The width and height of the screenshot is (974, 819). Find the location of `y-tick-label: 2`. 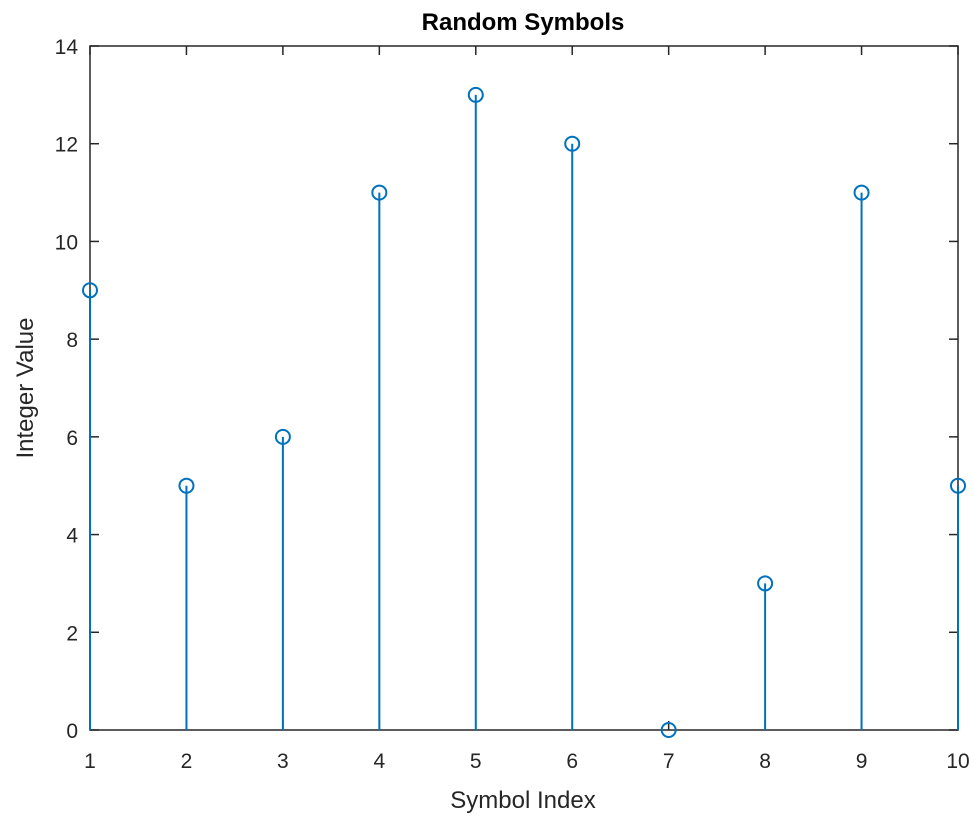

y-tick-label: 2 is located at coordinates (72, 633).